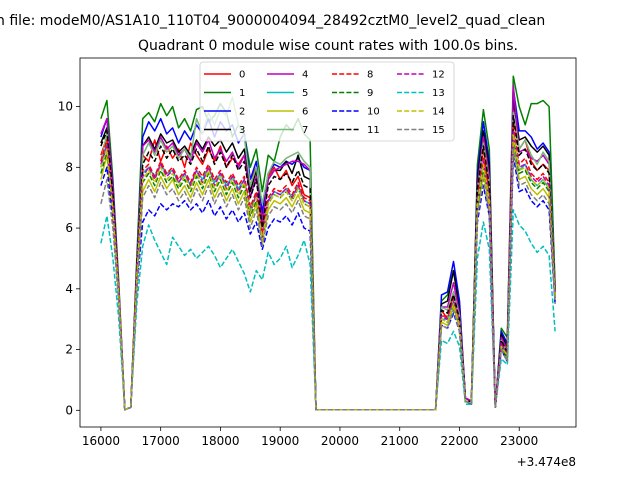  Describe the element at coordinates (305, 75) in the screenshot. I see `legend-label-4: 4` at that location.